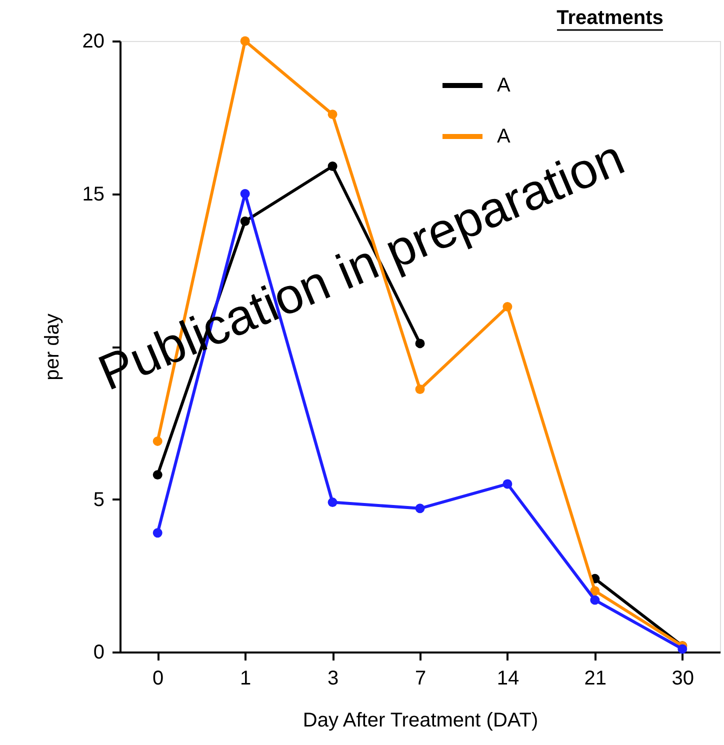 The height and width of the screenshot is (745, 724). What do you see at coordinates (158, 679) in the screenshot?
I see `x-tick-label: 0` at bounding box center [158, 679].